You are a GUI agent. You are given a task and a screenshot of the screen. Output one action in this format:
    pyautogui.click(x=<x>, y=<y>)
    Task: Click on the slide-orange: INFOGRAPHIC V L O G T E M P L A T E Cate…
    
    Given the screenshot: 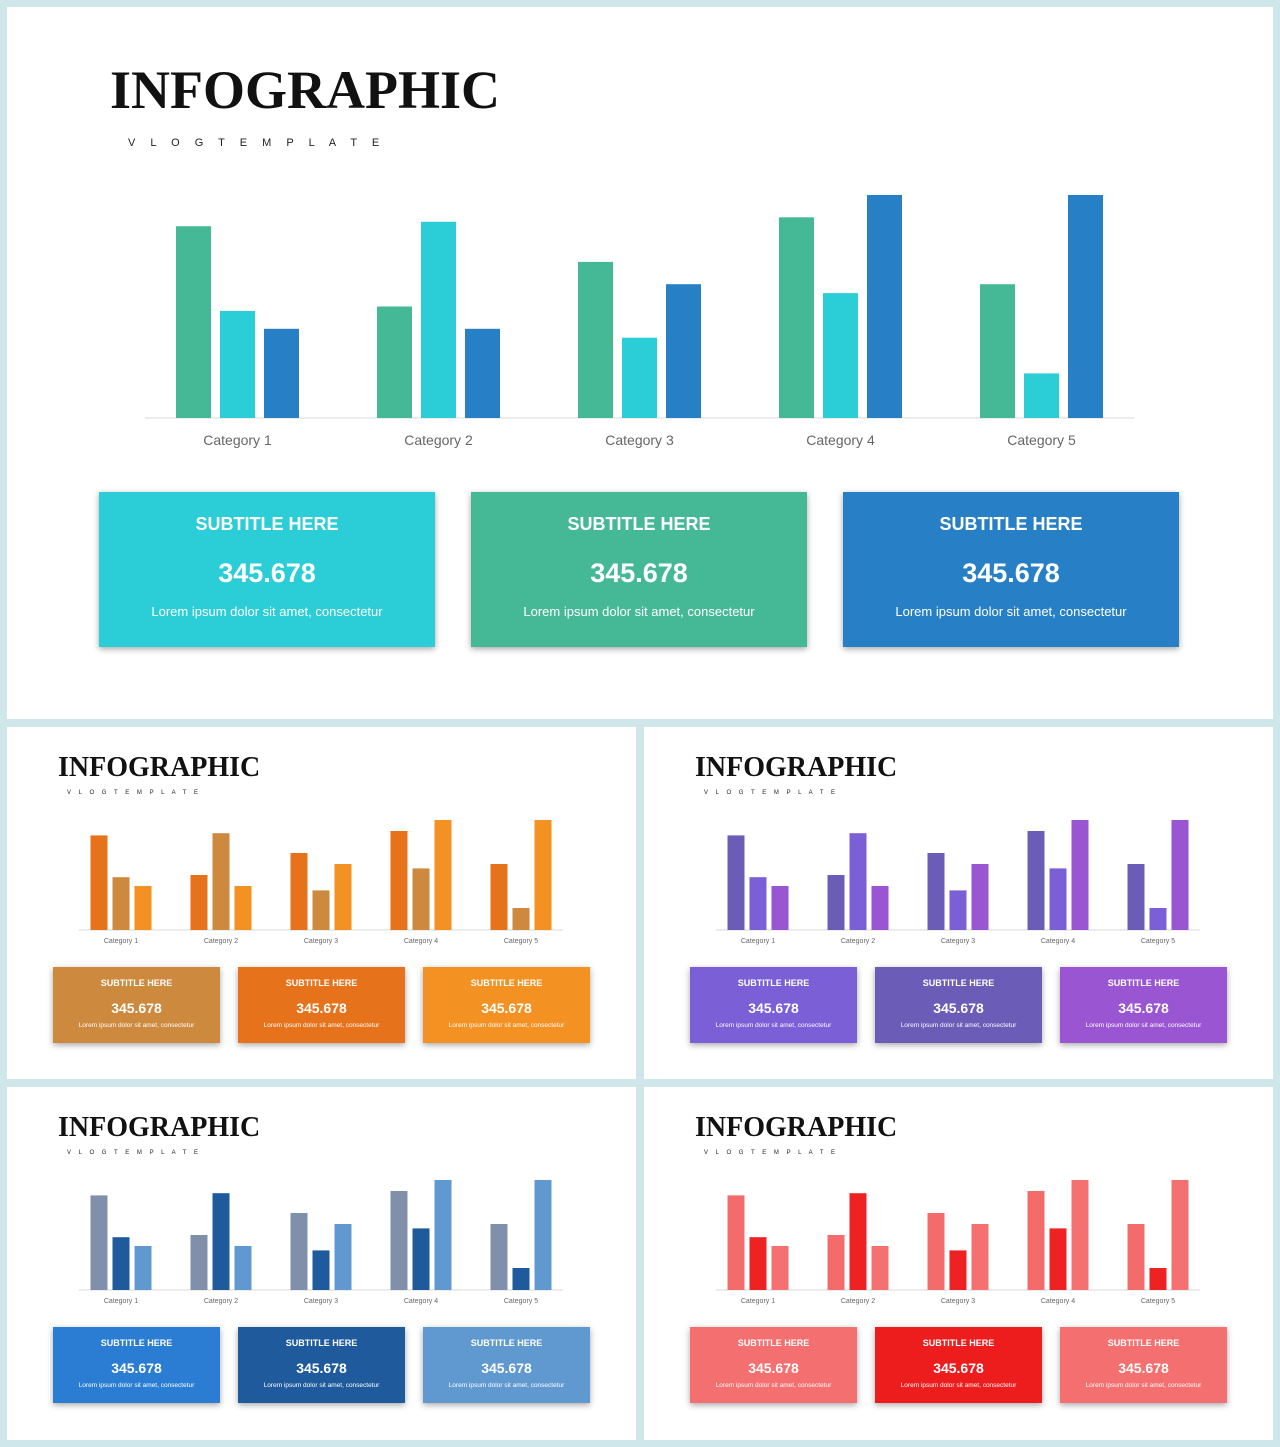 What is the action you would take?
    pyautogui.click(x=321, y=903)
    